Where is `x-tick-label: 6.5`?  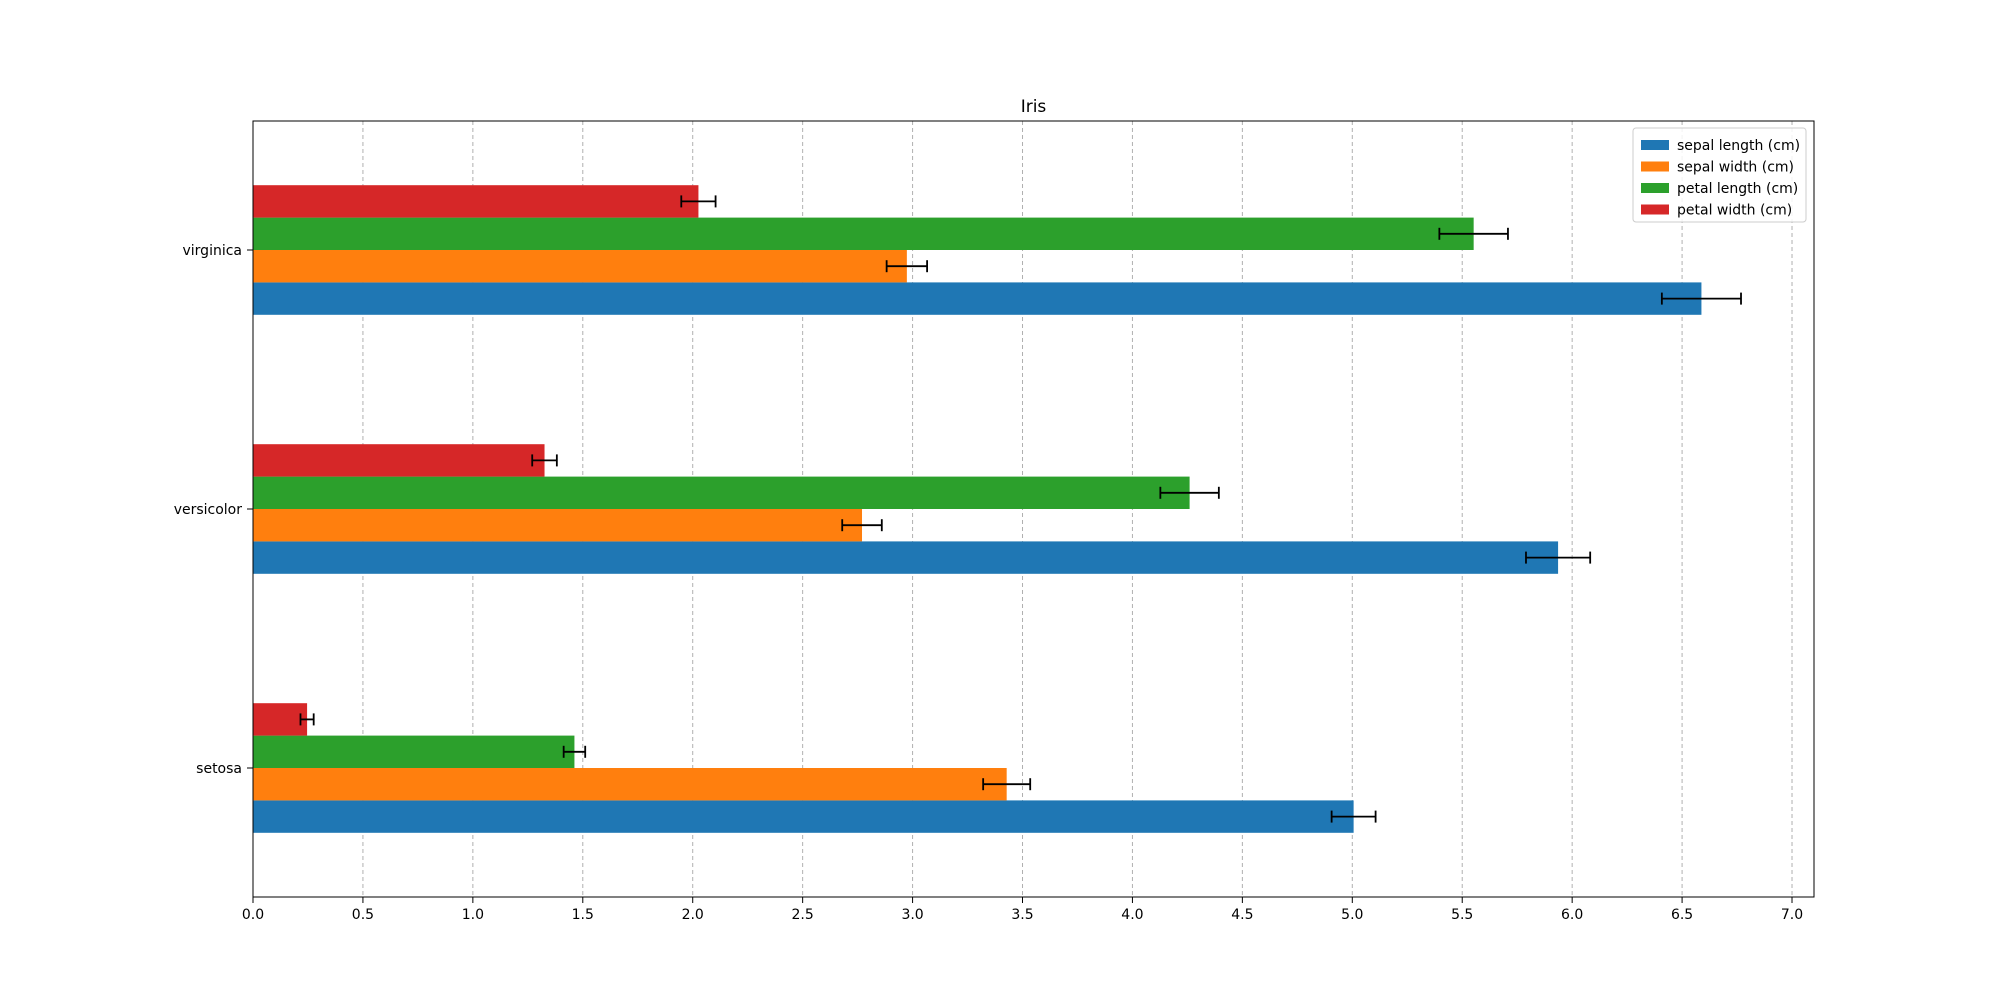
x-tick-label: 6.5 is located at coordinates (1682, 915).